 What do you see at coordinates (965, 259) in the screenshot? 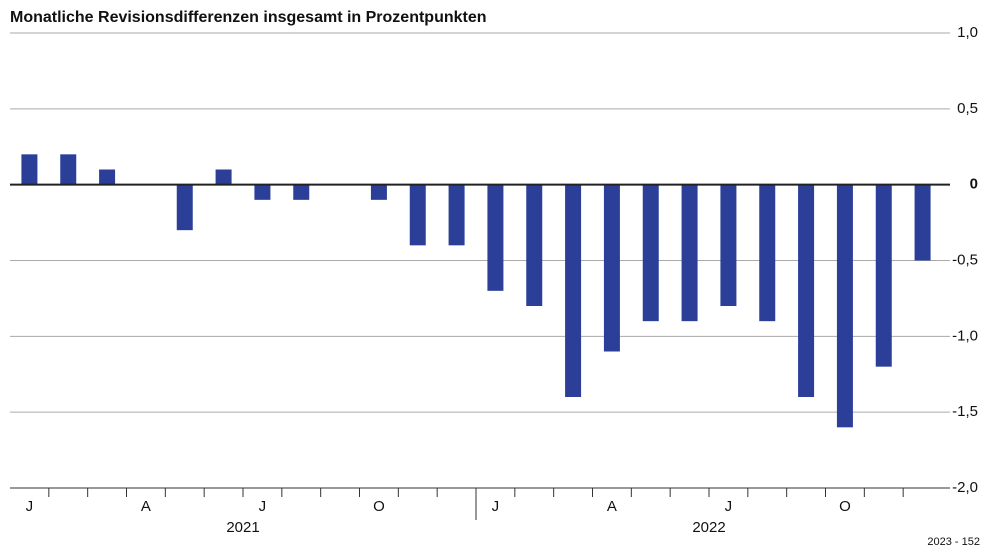
I see `y-tick-label: -0,5` at bounding box center [965, 259].